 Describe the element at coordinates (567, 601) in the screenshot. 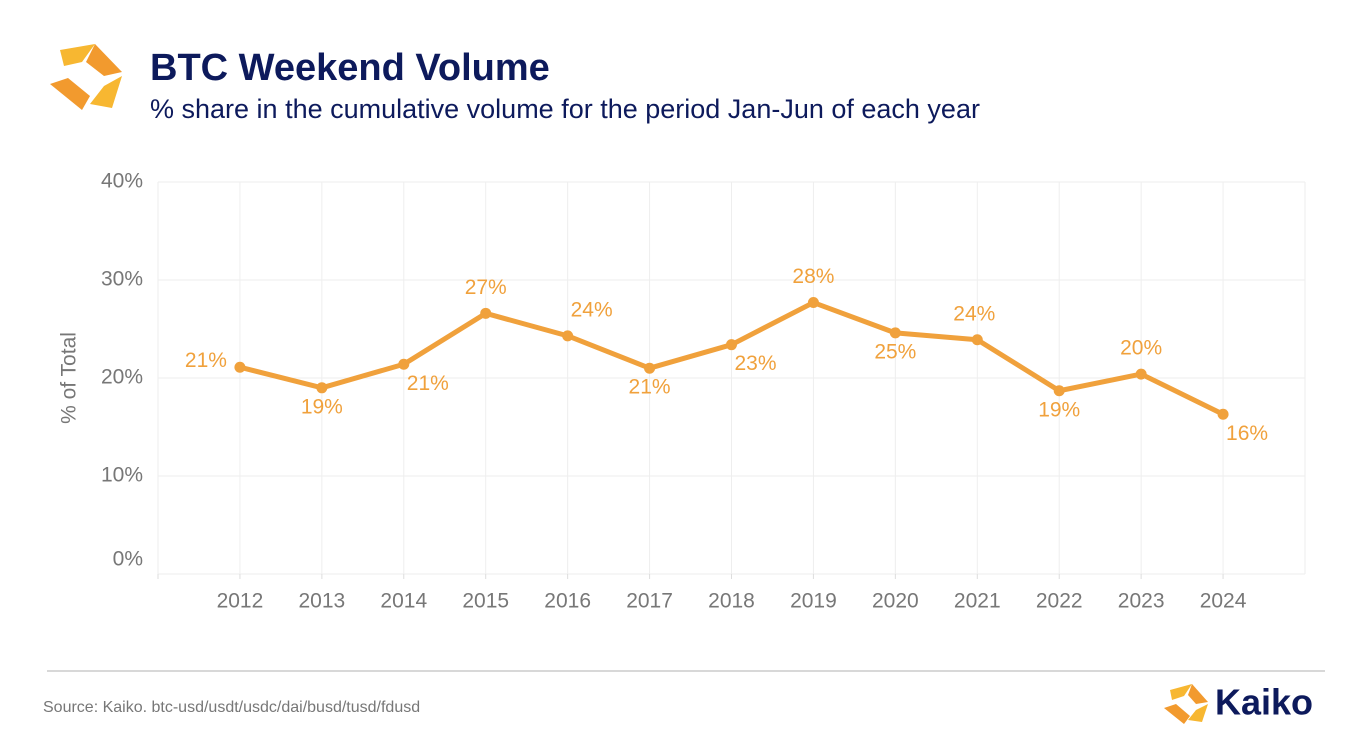

I see `x-tick-label: 2016` at that location.